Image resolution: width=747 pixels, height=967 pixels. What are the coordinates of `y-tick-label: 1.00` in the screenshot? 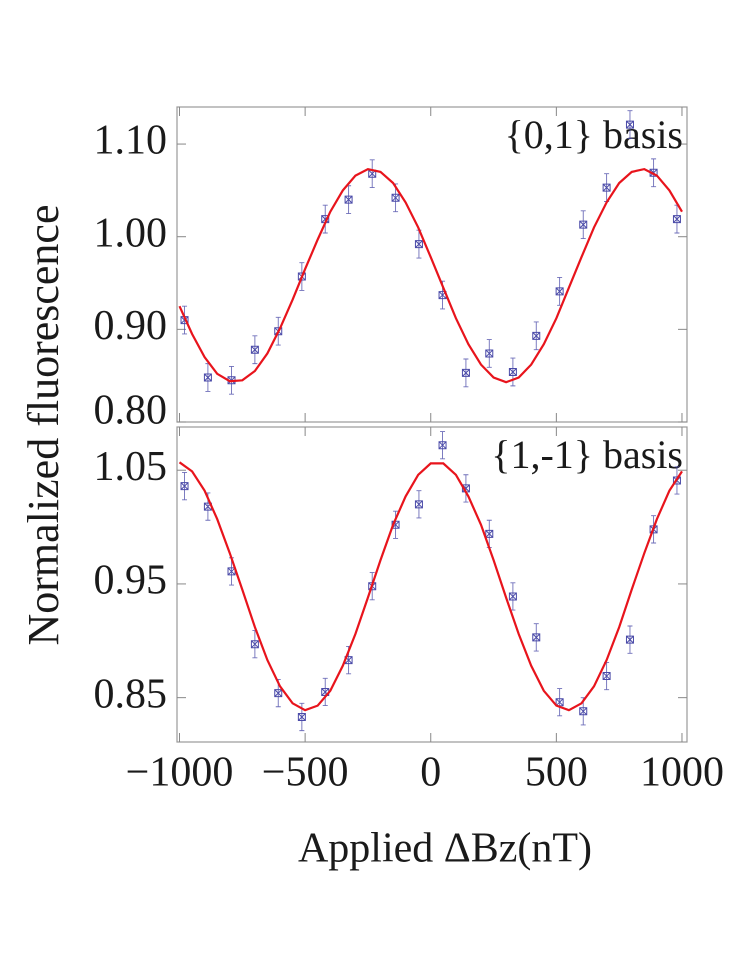 It's located at (131, 233).